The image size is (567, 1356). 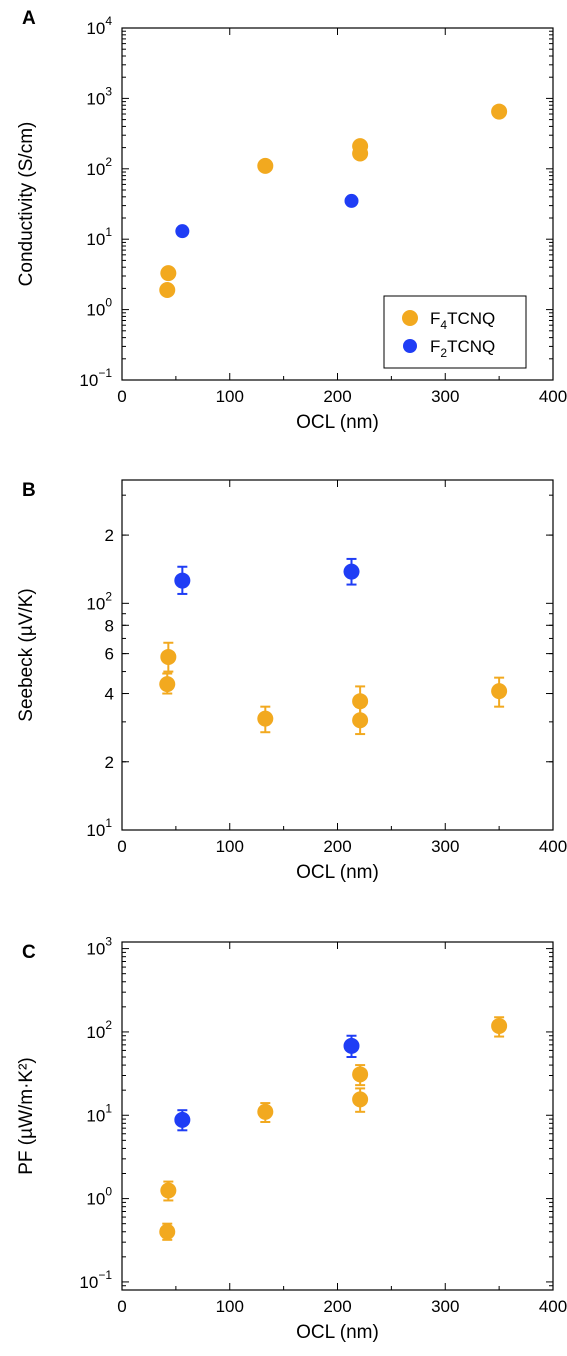 I want to click on legend-label: F2TCNQ, so click(x=462, y=348).